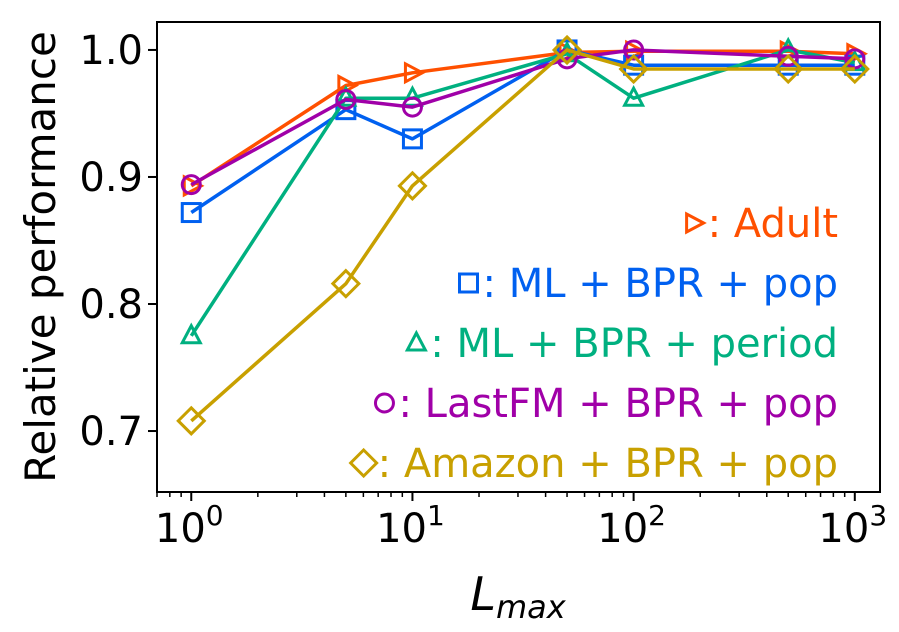 Image resolution: width=899 pixels, height=632 pixels. Describe the element at coordinates (608, 464) in the screenshot. I see `legend-label-4: : Amazon + BPR + pop` at that location.